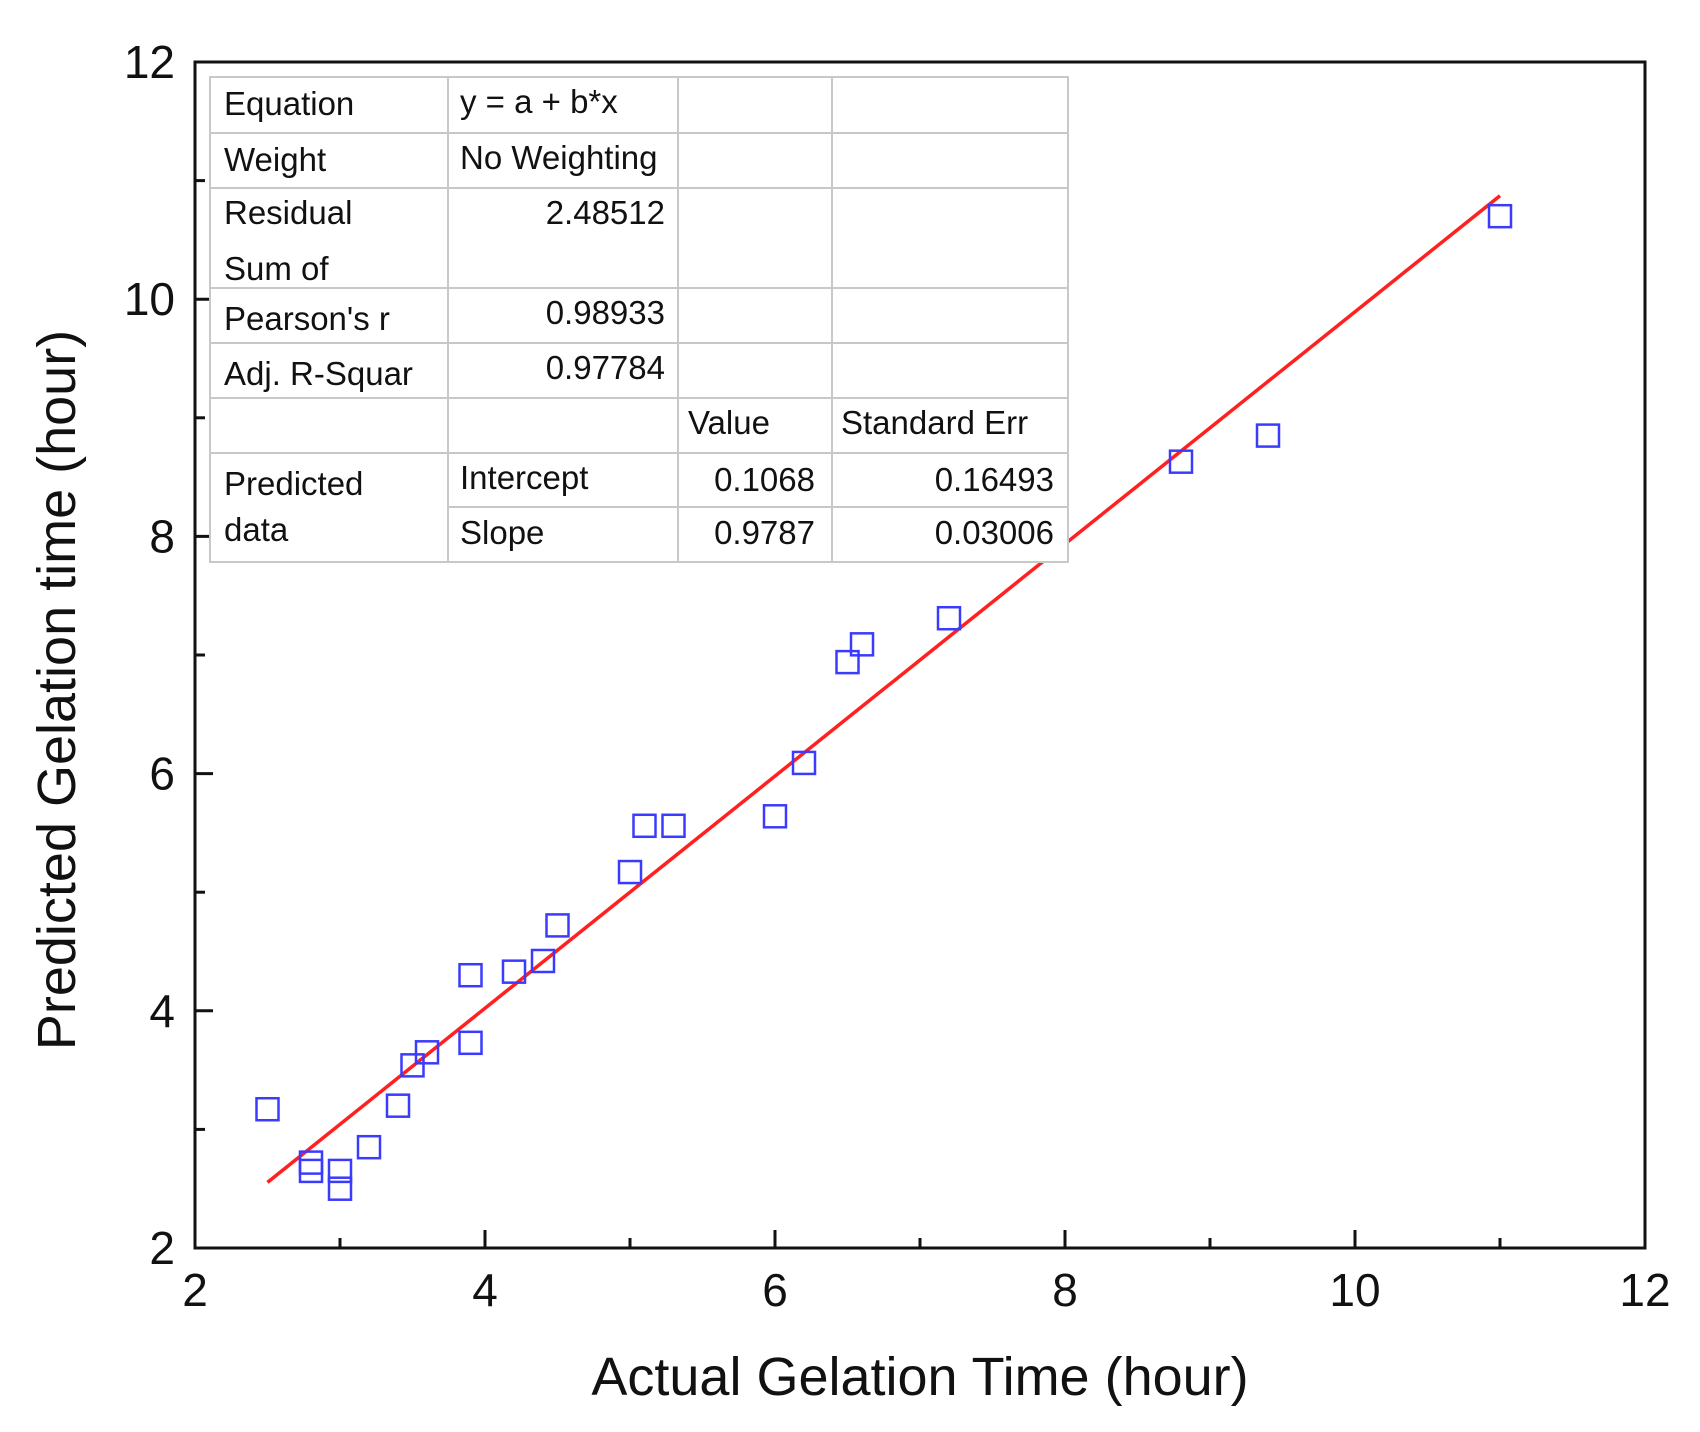 This screenshot has width=1700, height=1432. Describe the element at coordinates (293, 483) in the screenshot. I see `table-cell-text: Predicted` at that location.